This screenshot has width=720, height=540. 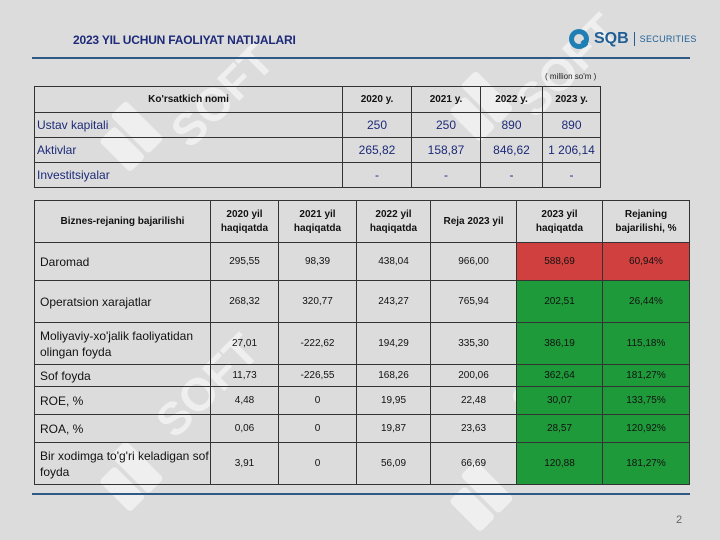 I want to click on table-cell: 1 206,14, so click(x=571, y=150).